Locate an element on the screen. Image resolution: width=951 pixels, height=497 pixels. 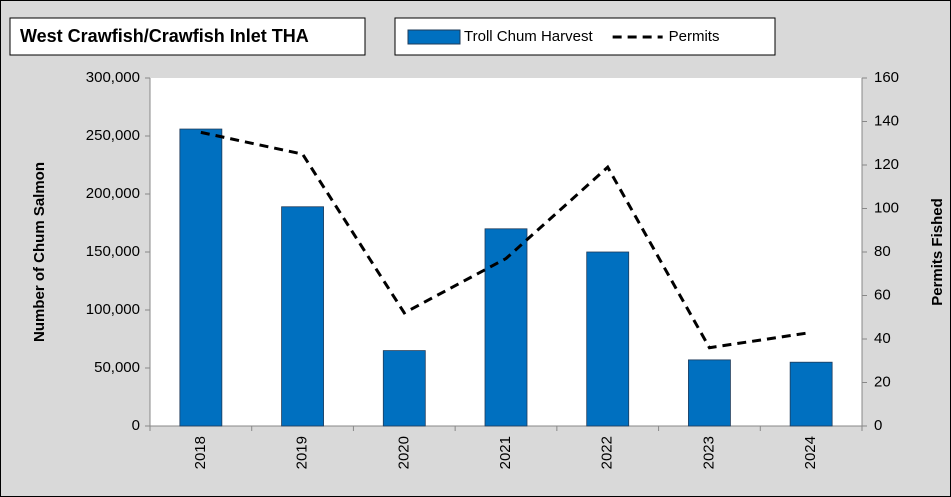
y2-tick-label: 160 is located at coordinates (886, 77).